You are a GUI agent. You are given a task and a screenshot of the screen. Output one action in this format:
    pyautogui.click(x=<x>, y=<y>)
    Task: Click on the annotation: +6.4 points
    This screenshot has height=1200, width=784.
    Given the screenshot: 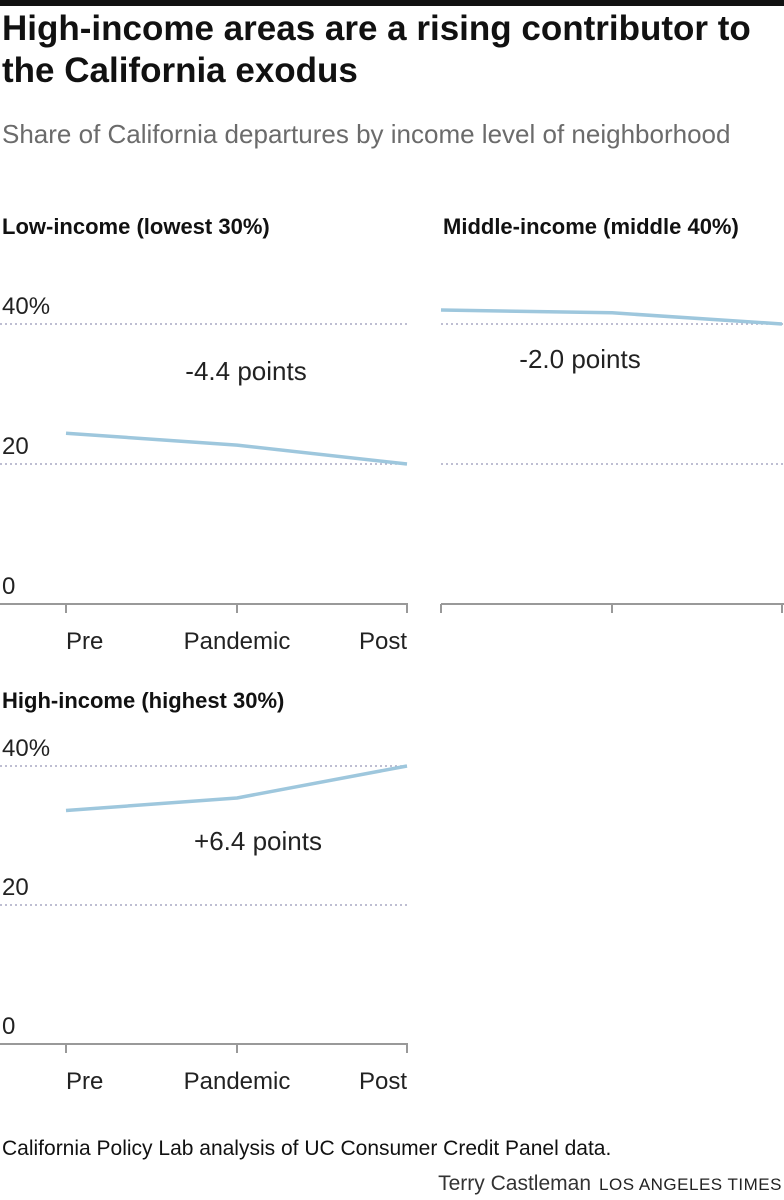 What is the action you would take?
    pyautogui.click(x=258, y=841)
    